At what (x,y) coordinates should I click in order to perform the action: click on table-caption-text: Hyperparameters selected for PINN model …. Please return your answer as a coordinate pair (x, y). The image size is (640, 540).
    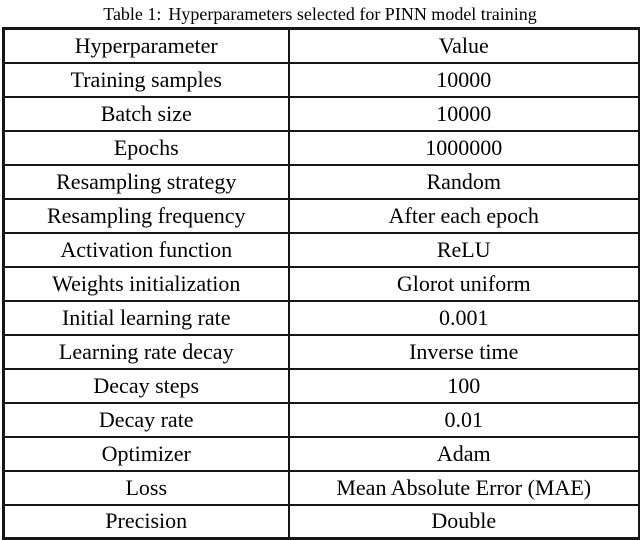
    Looking at the image, I should click on (352, 14).